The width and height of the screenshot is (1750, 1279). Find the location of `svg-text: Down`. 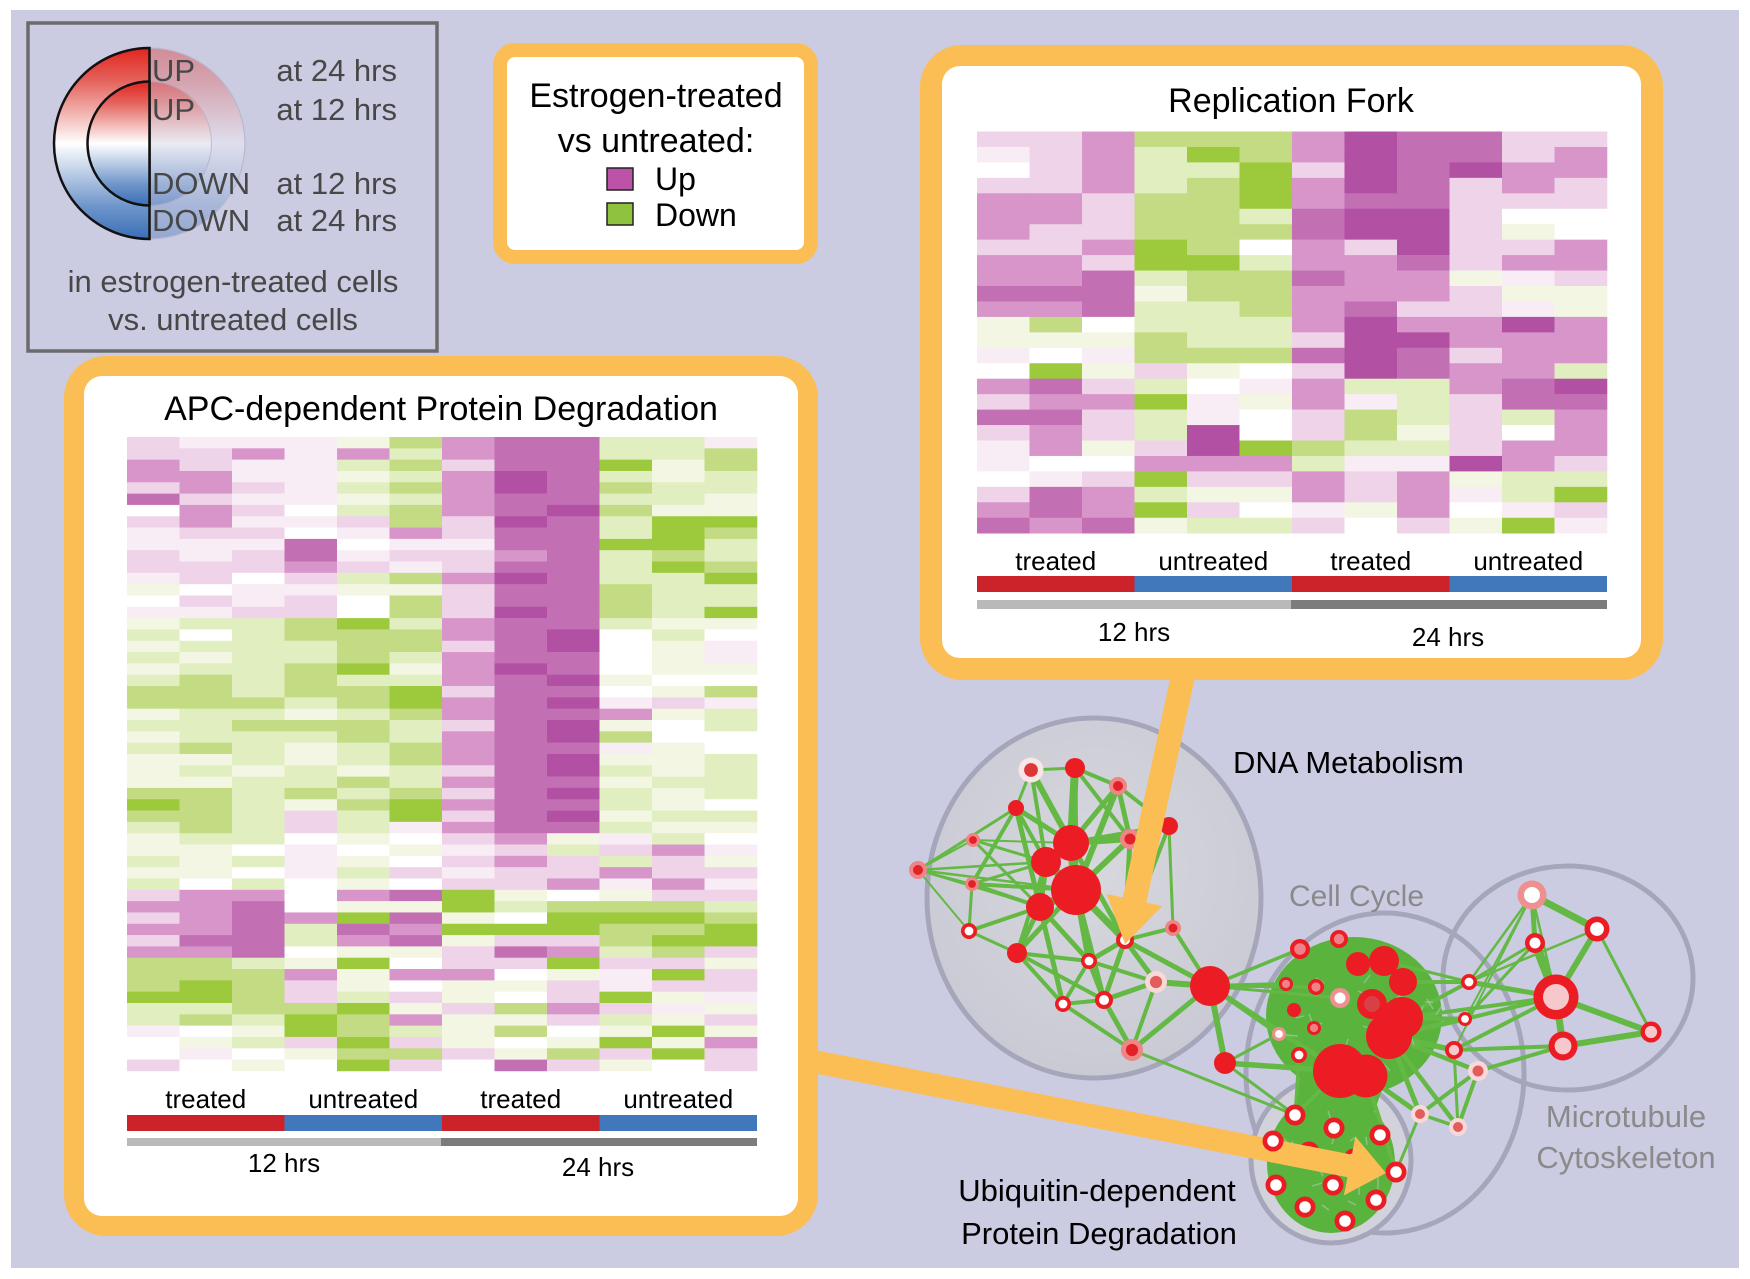

svg-text: Down is located at coordinates (696, 215).